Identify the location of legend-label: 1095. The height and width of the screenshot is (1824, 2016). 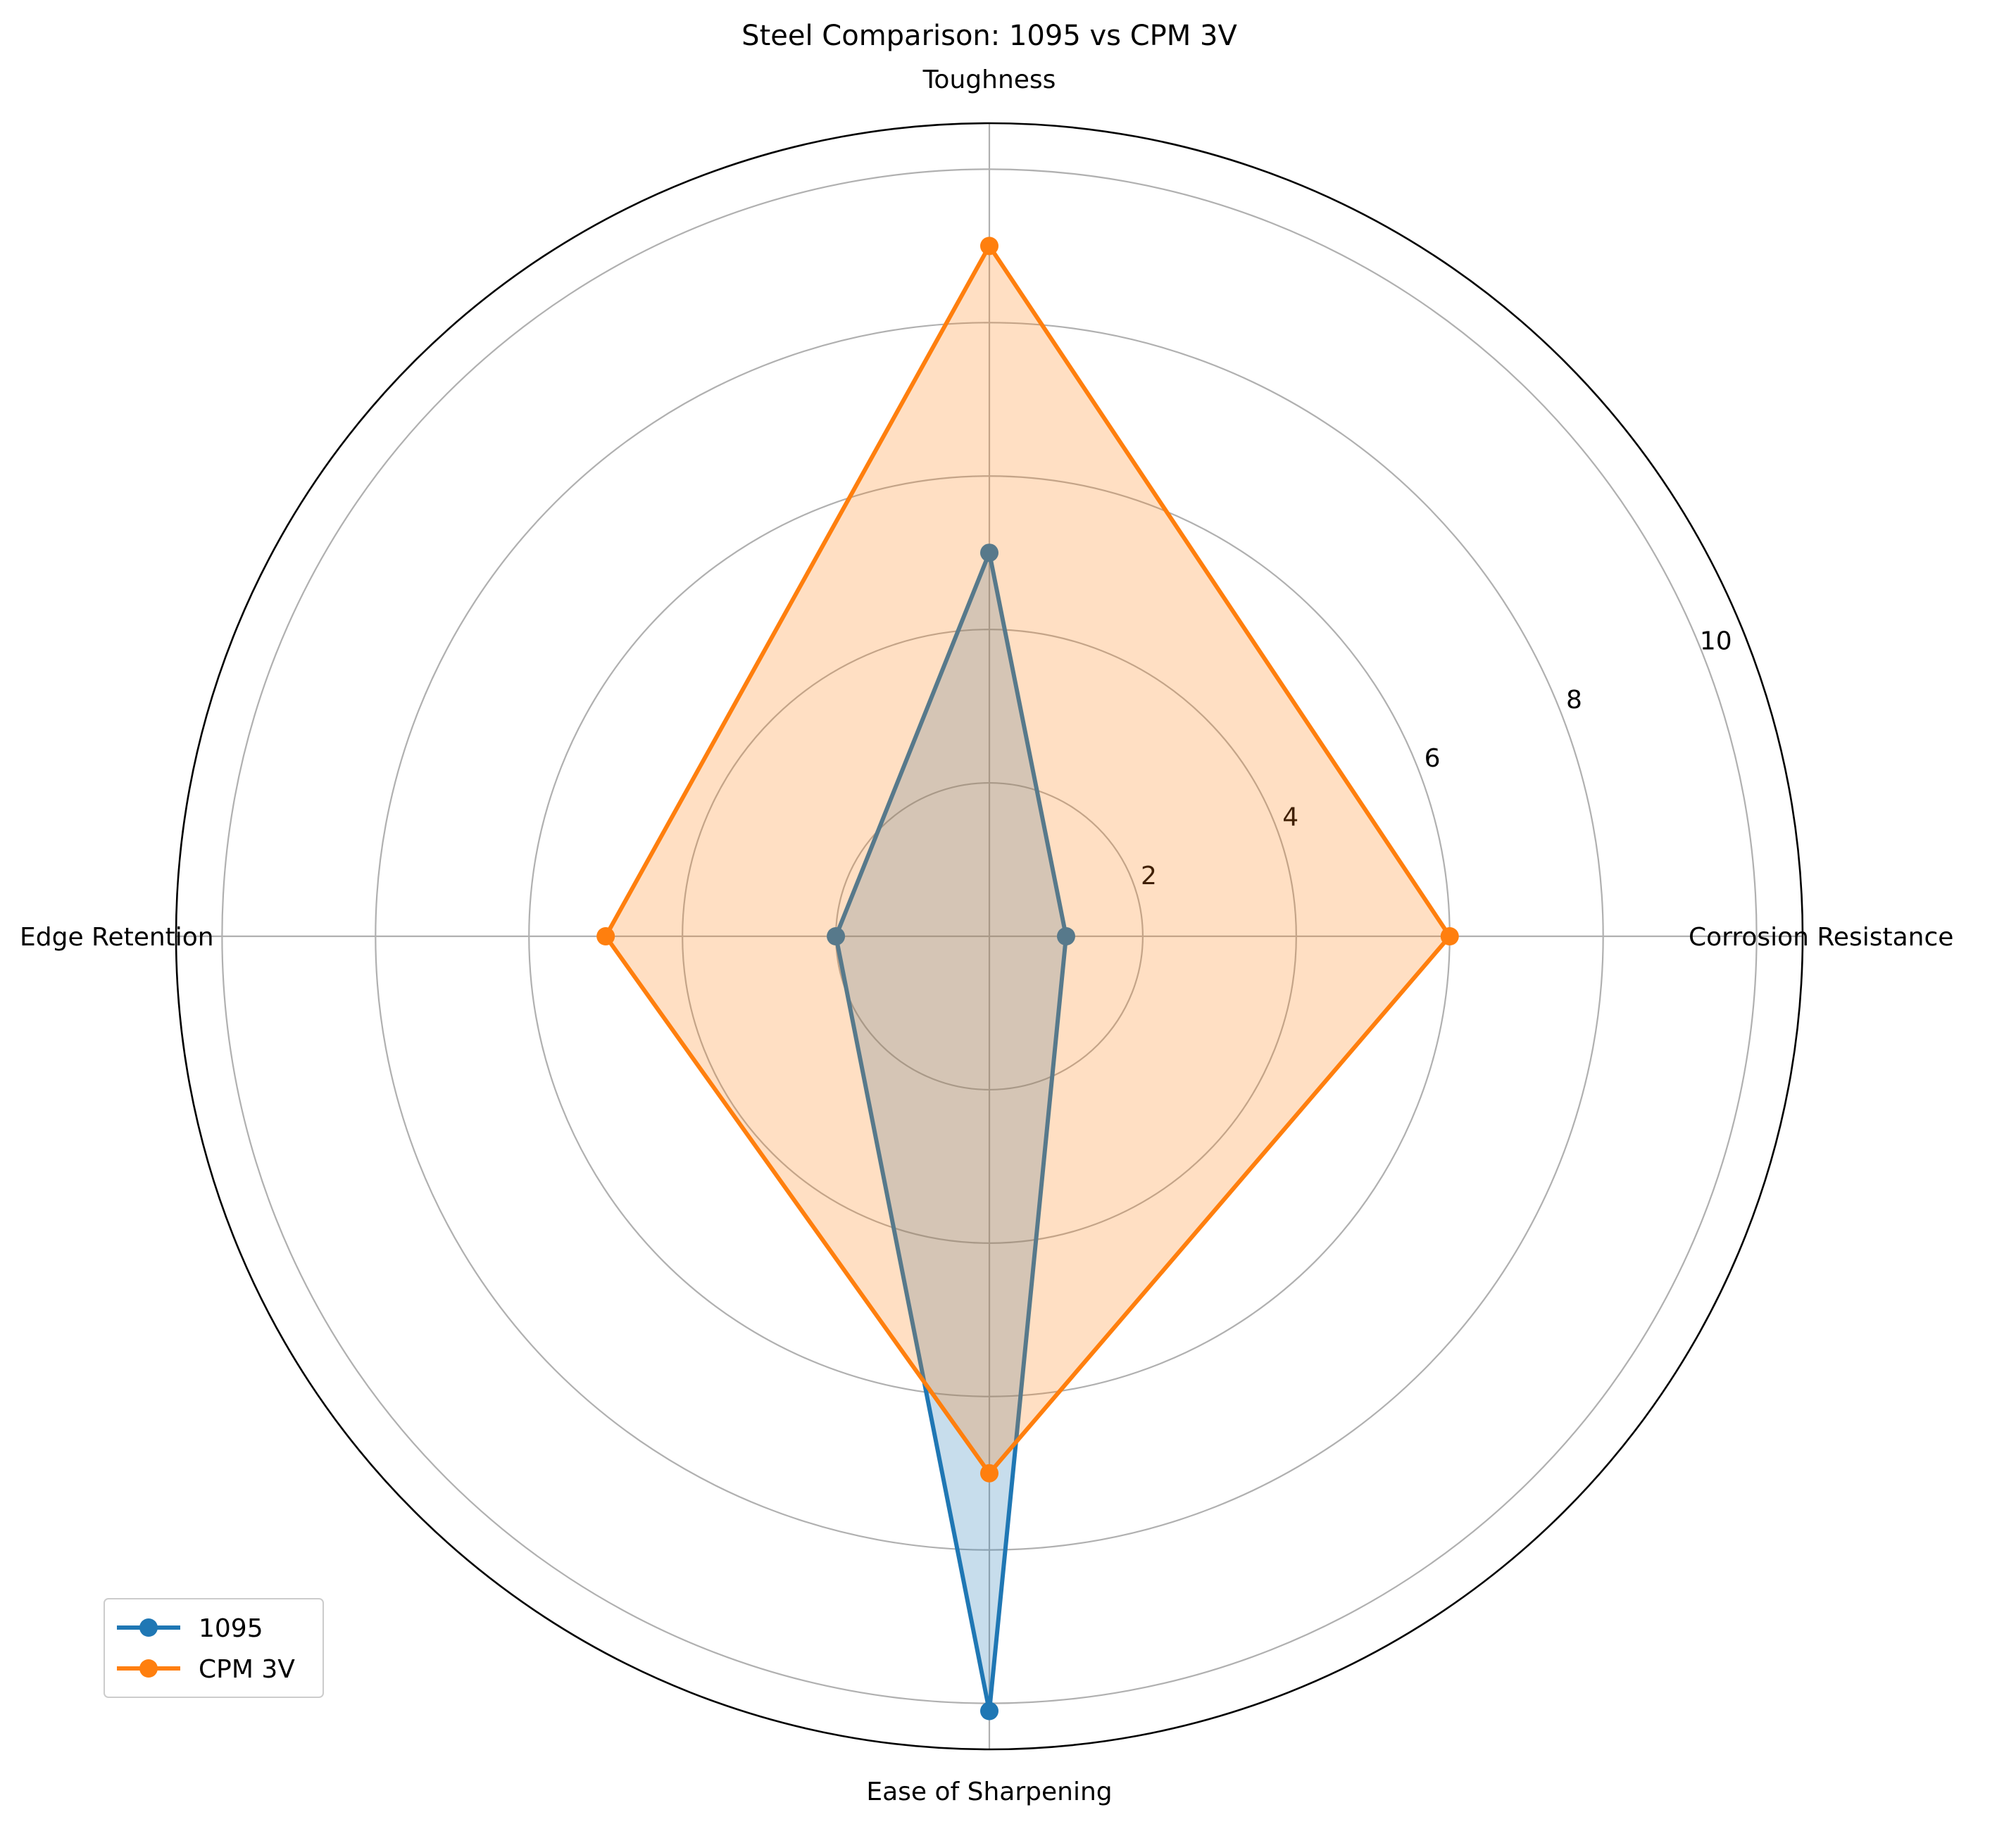
(231, 1628).